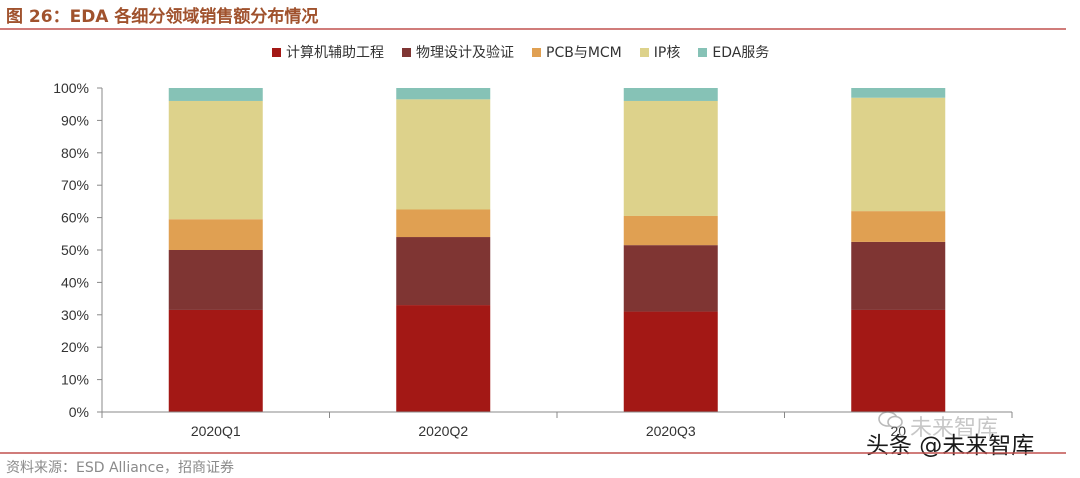  I want to click on bar-segment-IP核-2020Q4, so click(898, 154).